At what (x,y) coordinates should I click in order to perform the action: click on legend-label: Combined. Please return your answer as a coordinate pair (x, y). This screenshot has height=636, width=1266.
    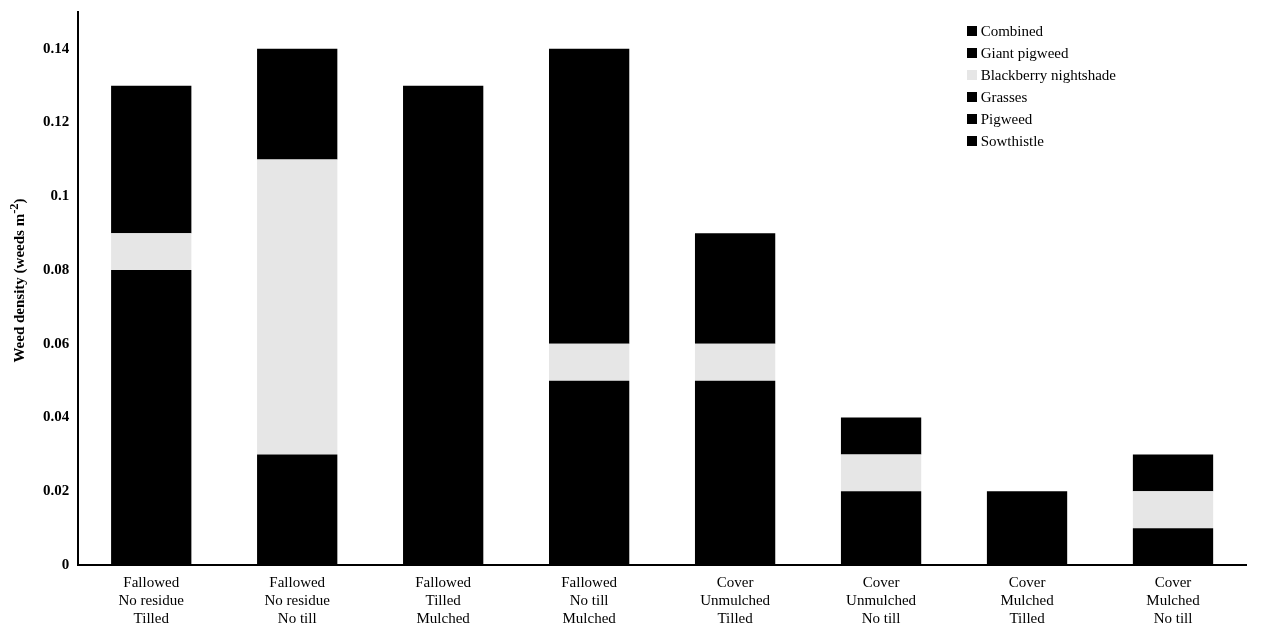
    Looking at the image, I should click on (1012, 31).